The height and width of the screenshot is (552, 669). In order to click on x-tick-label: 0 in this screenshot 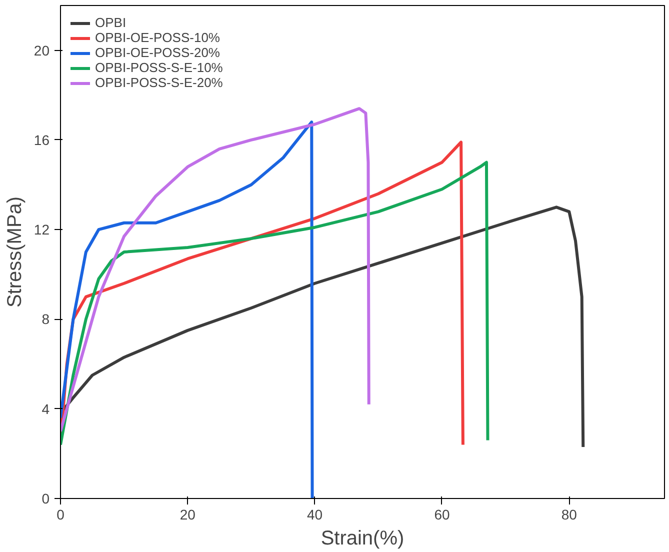, I will do `click(60, 514)`.